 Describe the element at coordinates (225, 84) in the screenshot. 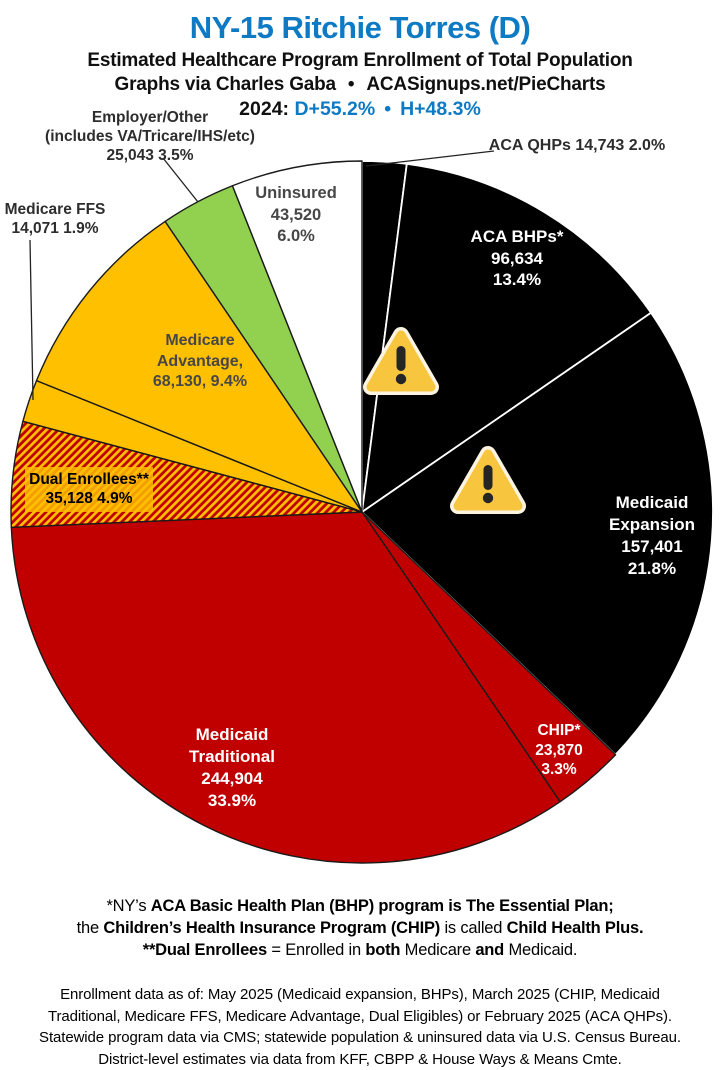

I see `credit-text: Graphs via Charles Gaba` at that location.